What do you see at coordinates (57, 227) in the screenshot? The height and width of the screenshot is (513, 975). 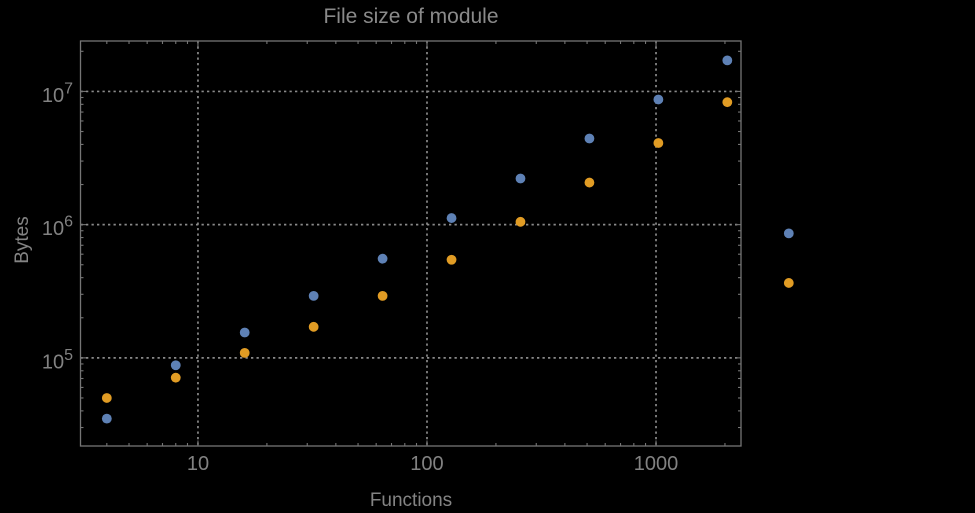 I see `y-tick-label: 10⁶` at bounding box center [57, 227].